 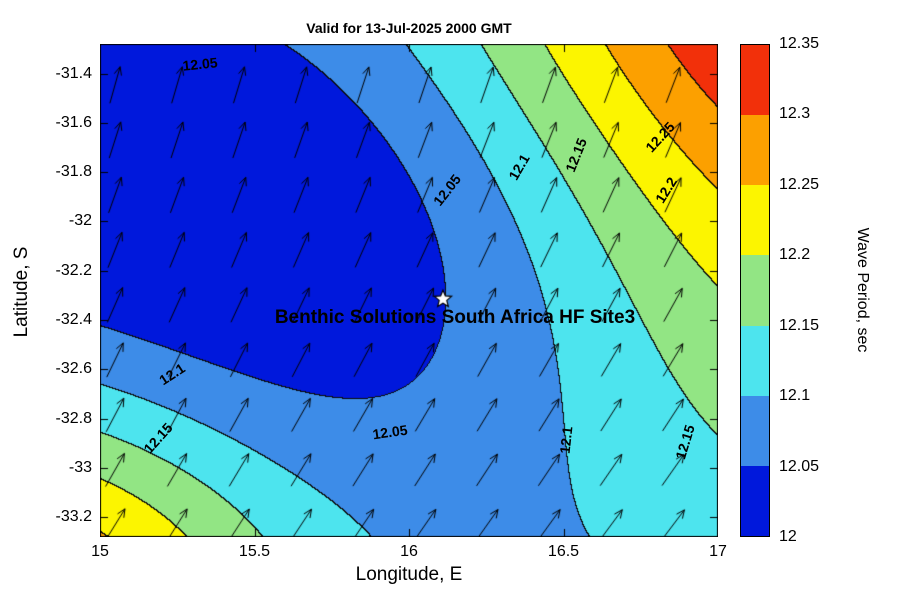 I want to click on x-tick-label: 16, so click(x=409, y=551).